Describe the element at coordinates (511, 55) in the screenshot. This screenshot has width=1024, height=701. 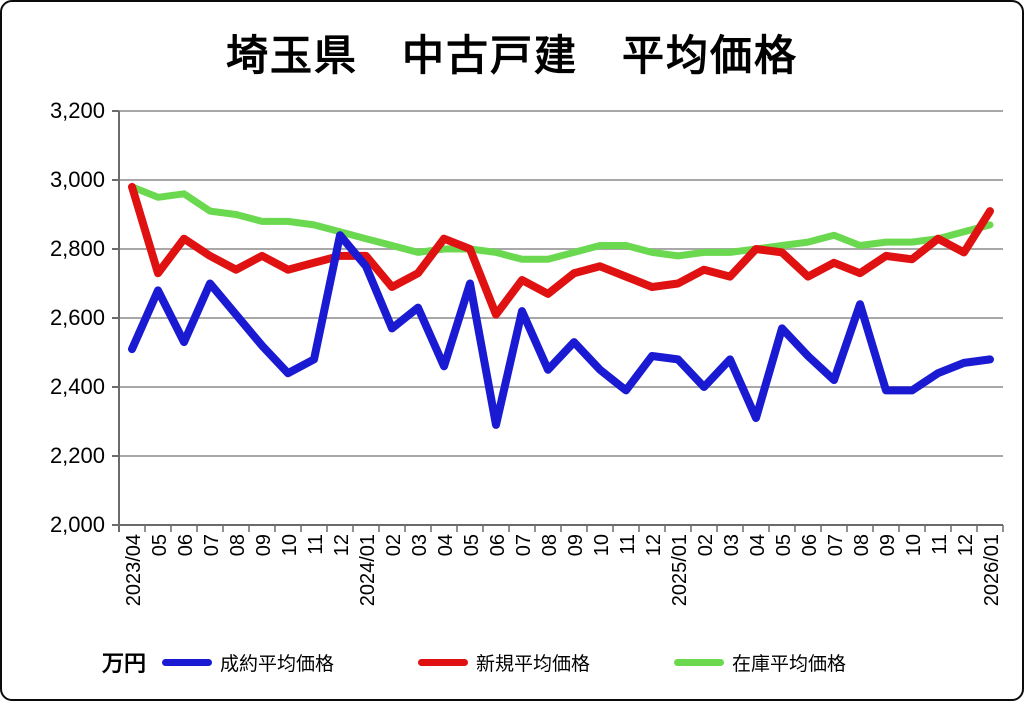
I see `chart-title: 埼玉県 中古戸建 平均価格` at that location.